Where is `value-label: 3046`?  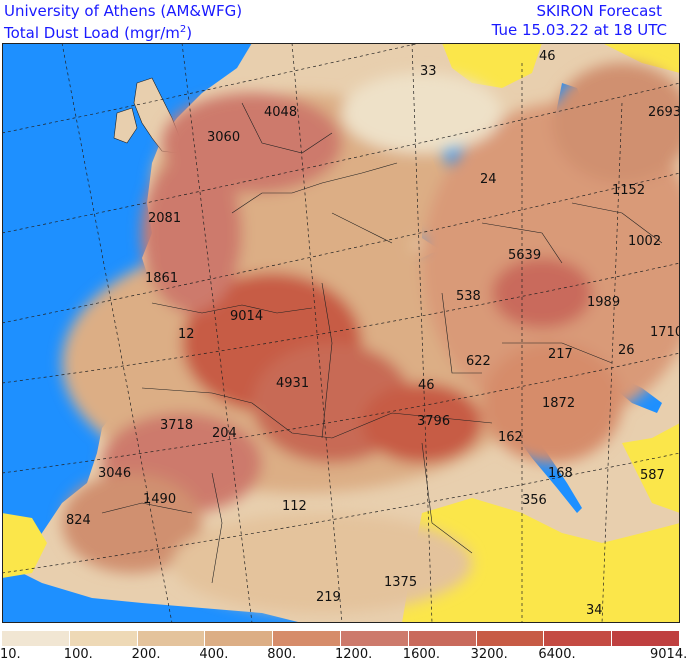
value-label: 3046 is located at coordinates (114, 473).